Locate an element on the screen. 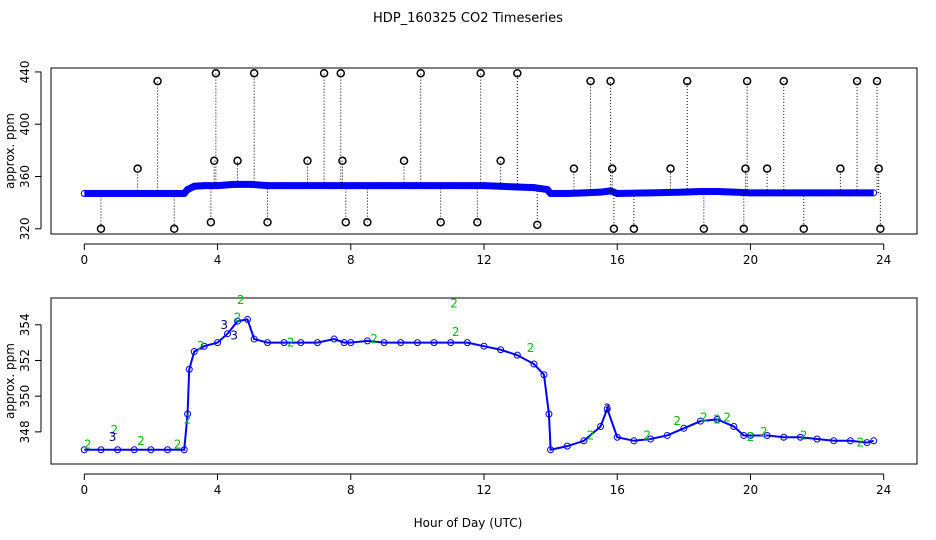  bottom-x-tick-label: 8 is located at coordinates (351, 490).